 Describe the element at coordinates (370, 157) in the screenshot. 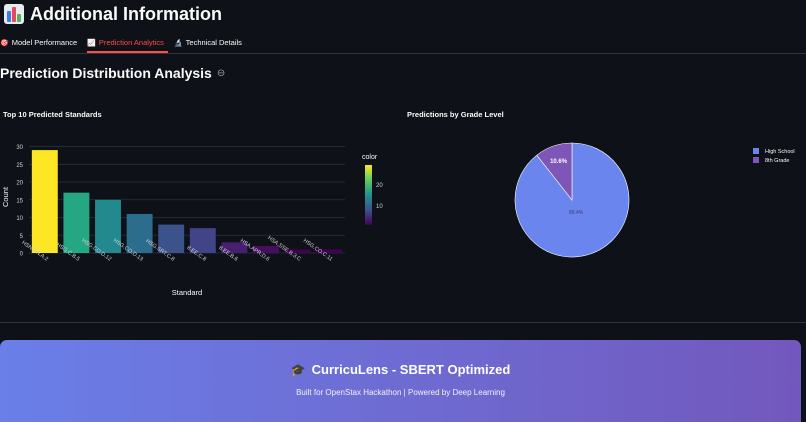

I see `colorbar-title: color` at that location.